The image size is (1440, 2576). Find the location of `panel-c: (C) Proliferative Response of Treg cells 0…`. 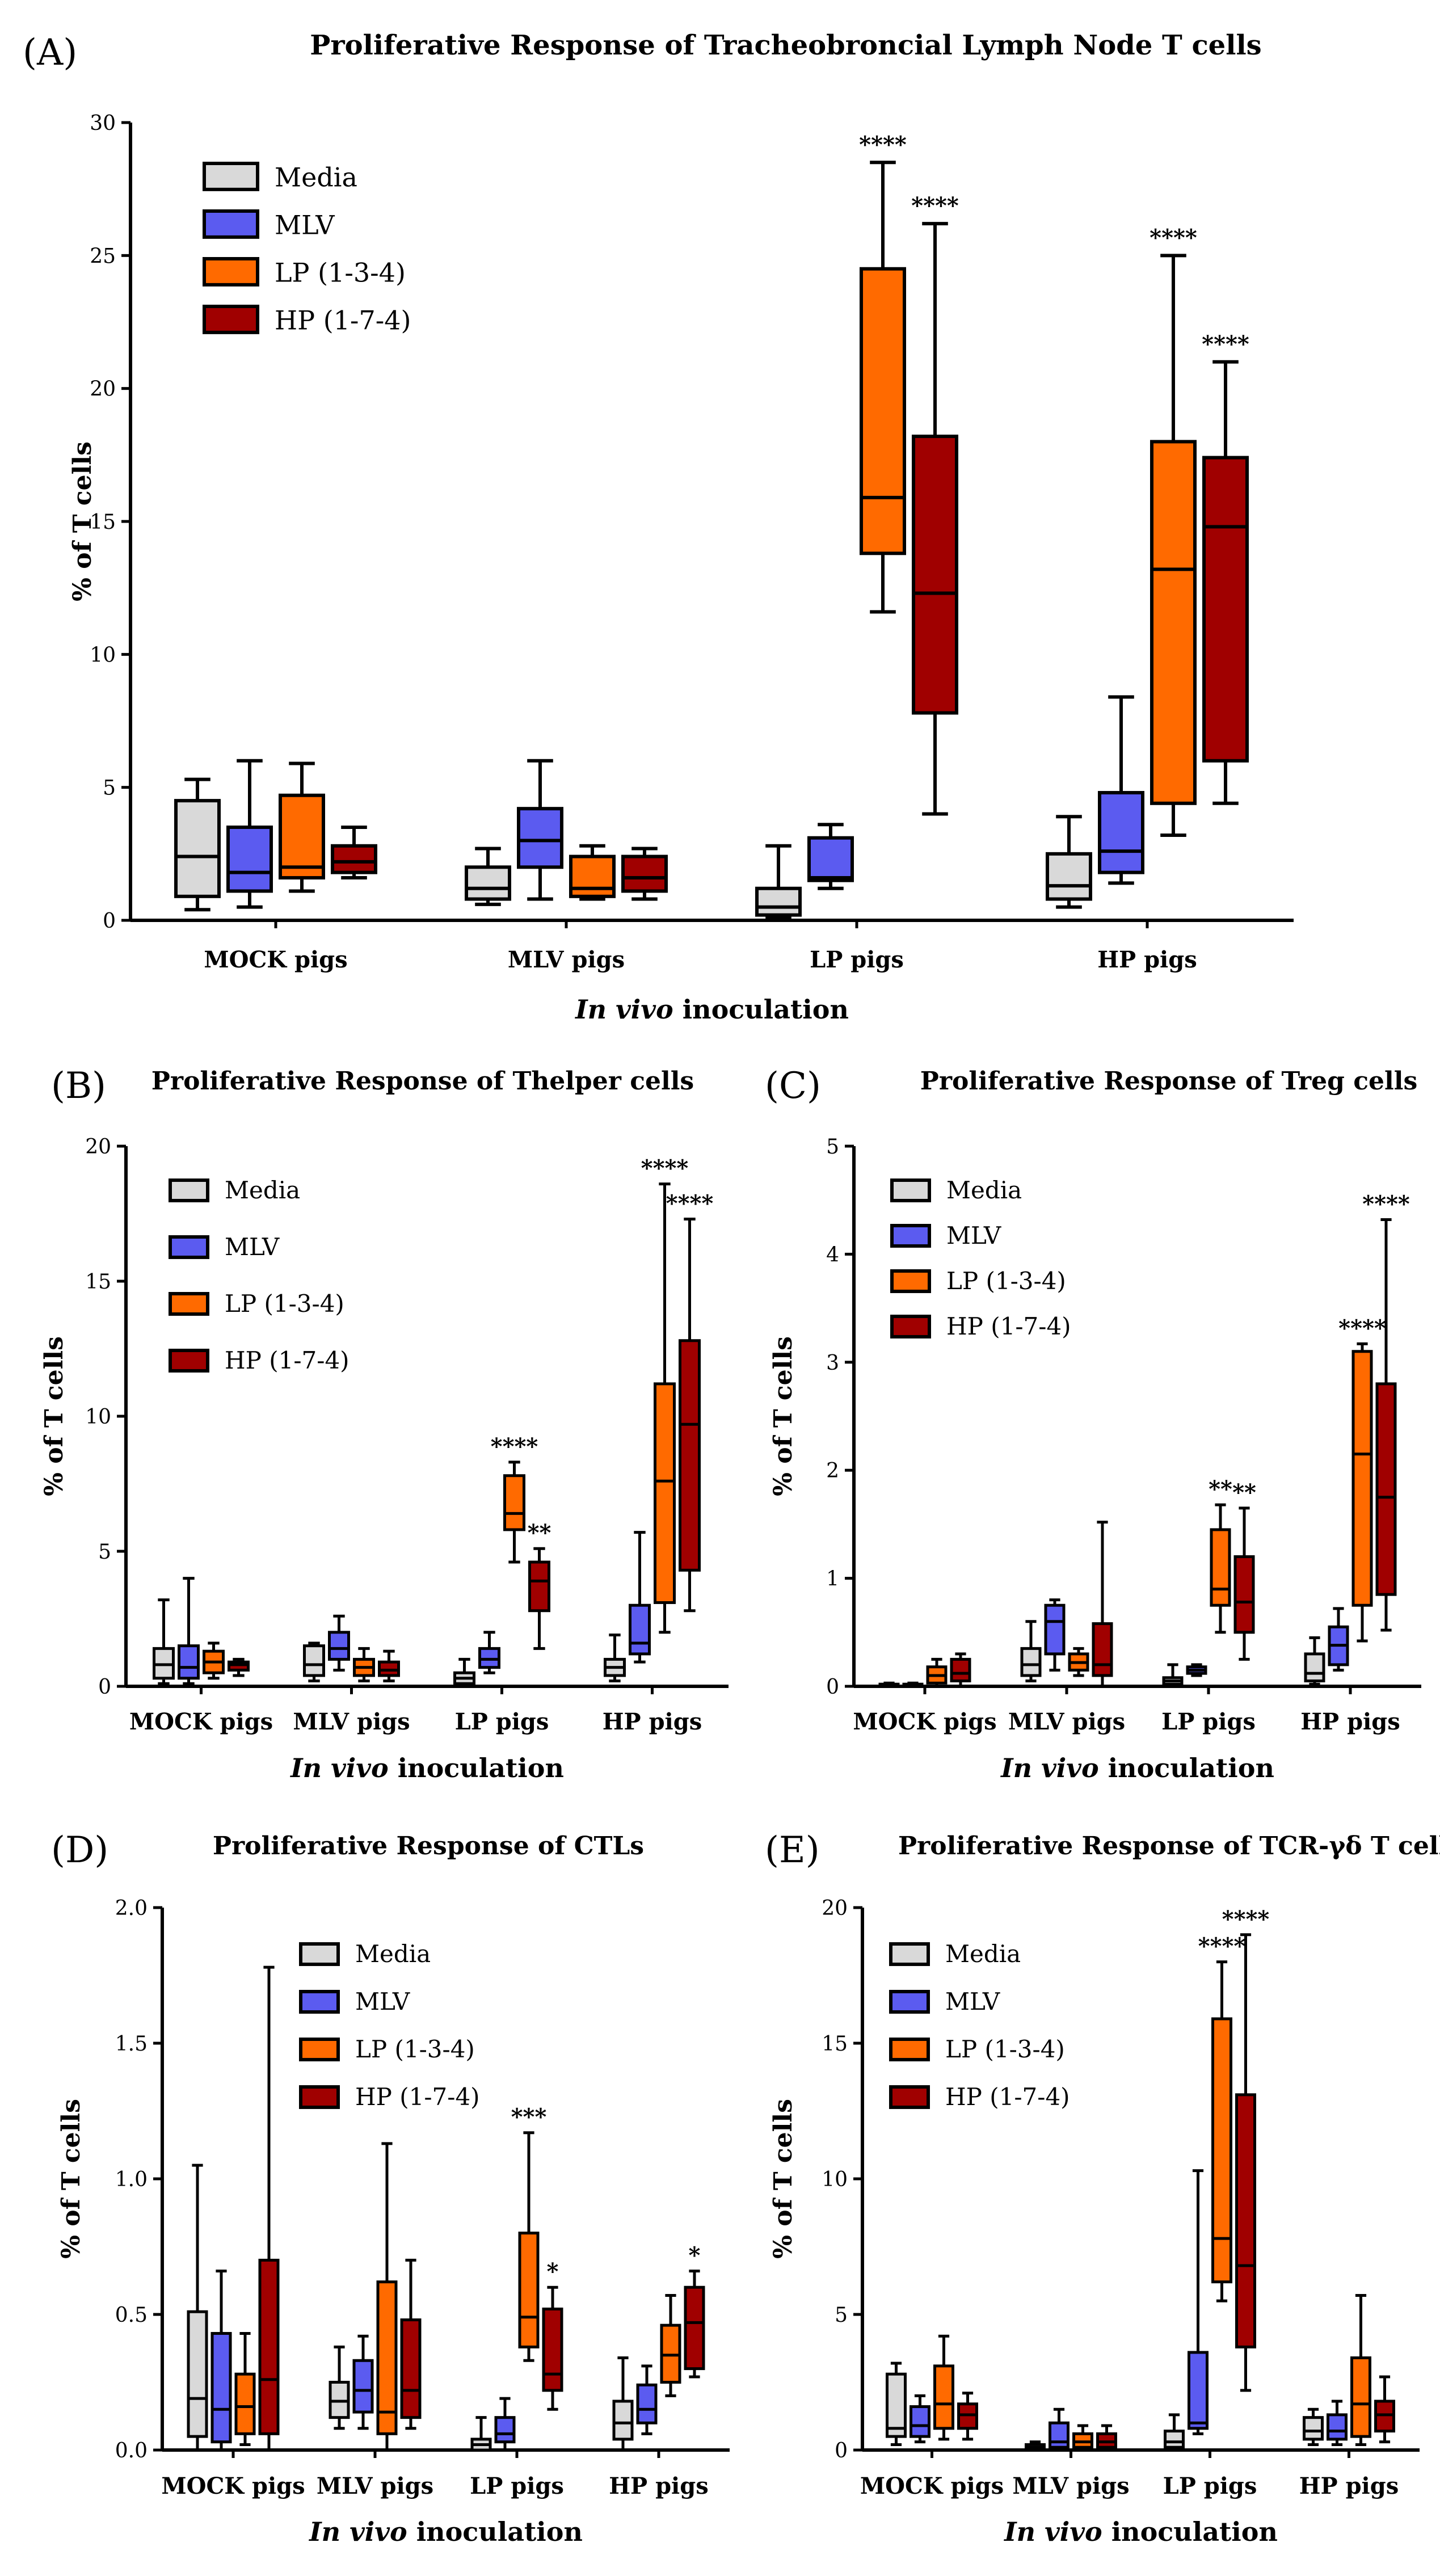

panel-c: (C) Proliferative Response of Treg cells 0… is located at coordinates (1093, 1424).